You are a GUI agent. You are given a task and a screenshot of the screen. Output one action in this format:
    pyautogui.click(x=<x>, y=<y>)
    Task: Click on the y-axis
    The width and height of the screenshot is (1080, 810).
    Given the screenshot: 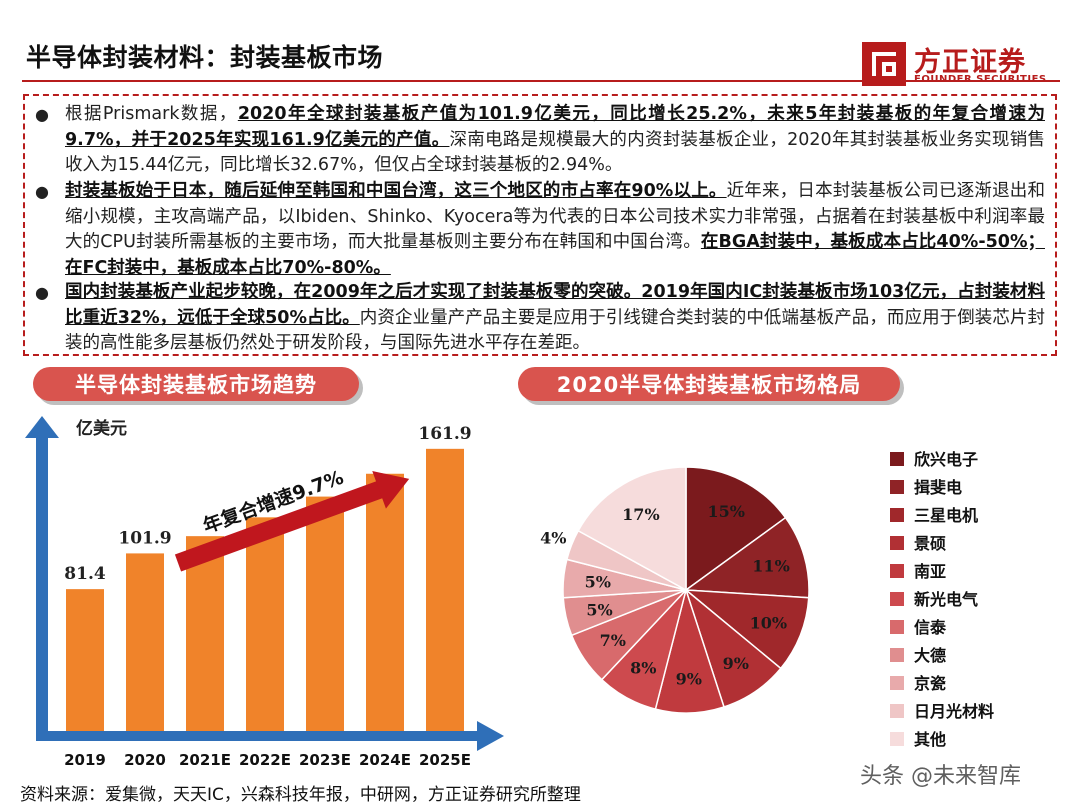 What is the action you would take?
    pyautogui.click(x=42, y=584)
    